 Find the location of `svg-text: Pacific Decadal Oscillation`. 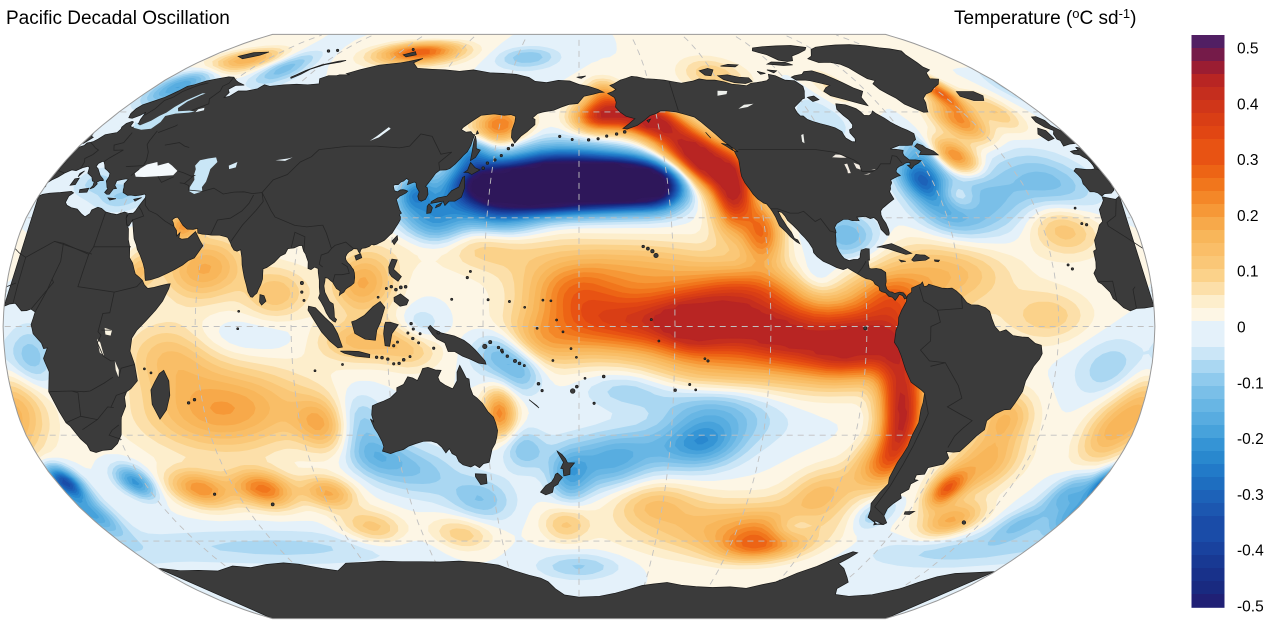

svg-text: Pacific Decadal Oscillation is located at coordinates (118, 18).